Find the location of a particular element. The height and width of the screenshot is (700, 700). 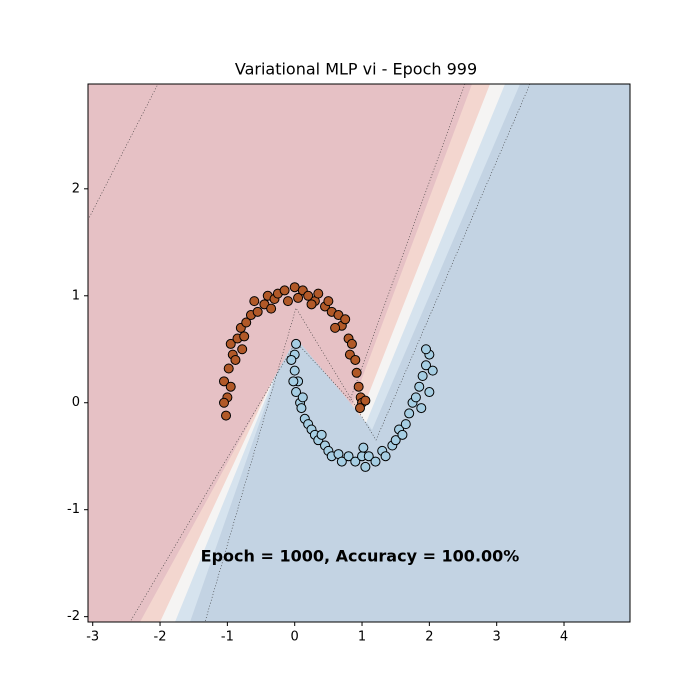

y-tick-label: 0 is located at coordinates (76, 402).